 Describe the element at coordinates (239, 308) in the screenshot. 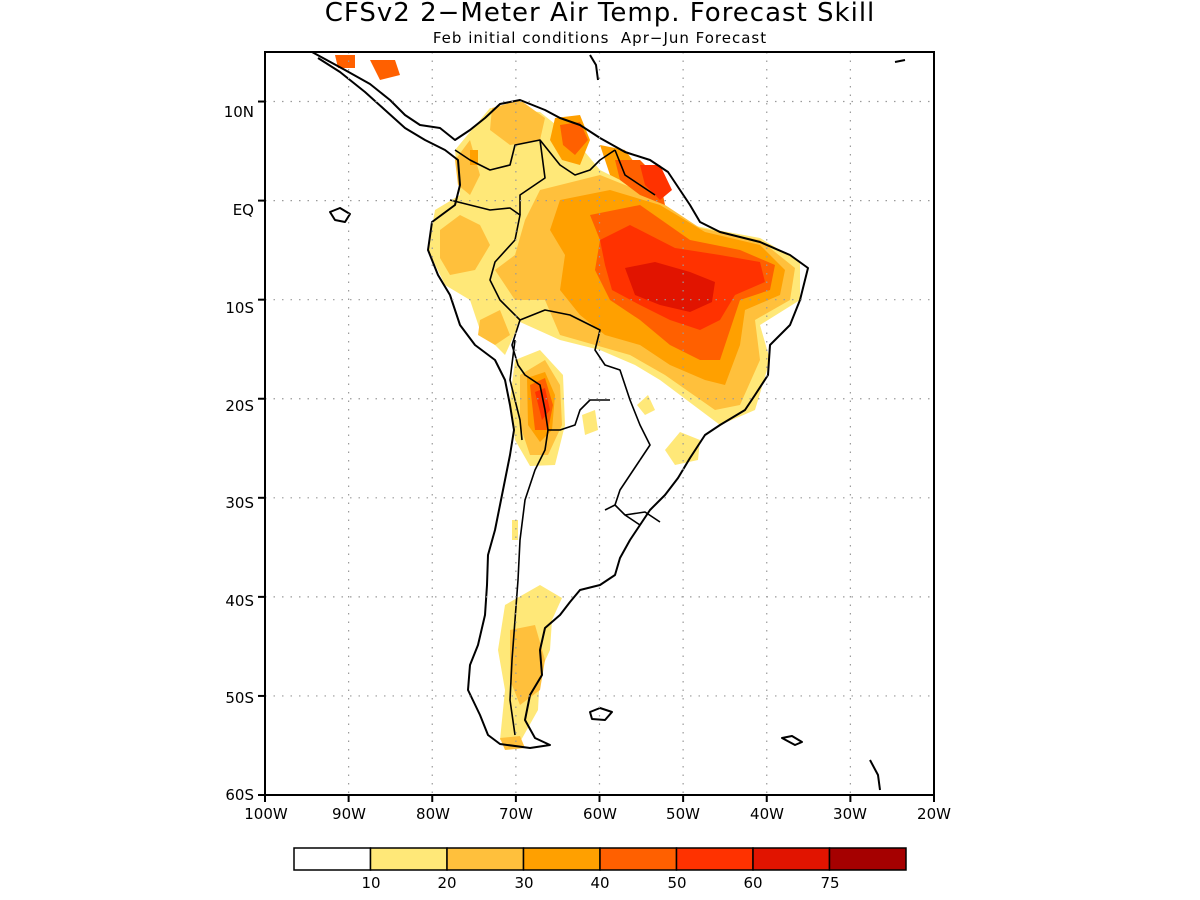

I see `lat-tick-label: 10S` at that location.